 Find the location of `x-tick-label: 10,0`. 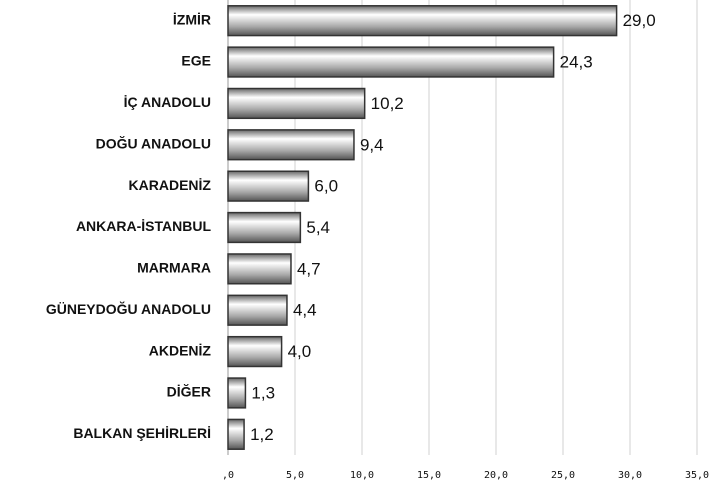

x-tick-label: 10,0 is located at coordinates (362, 475).